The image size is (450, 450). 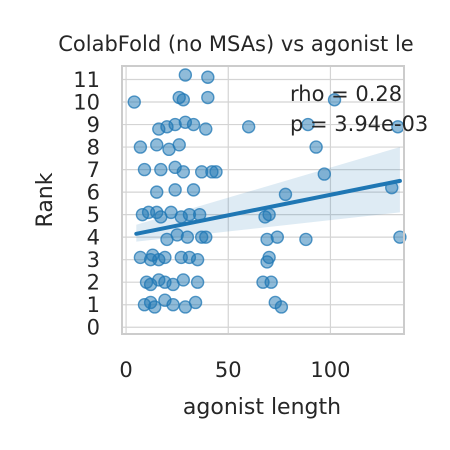 I want to click on y-tick-label-6: 6, so click(x=93, y=193).